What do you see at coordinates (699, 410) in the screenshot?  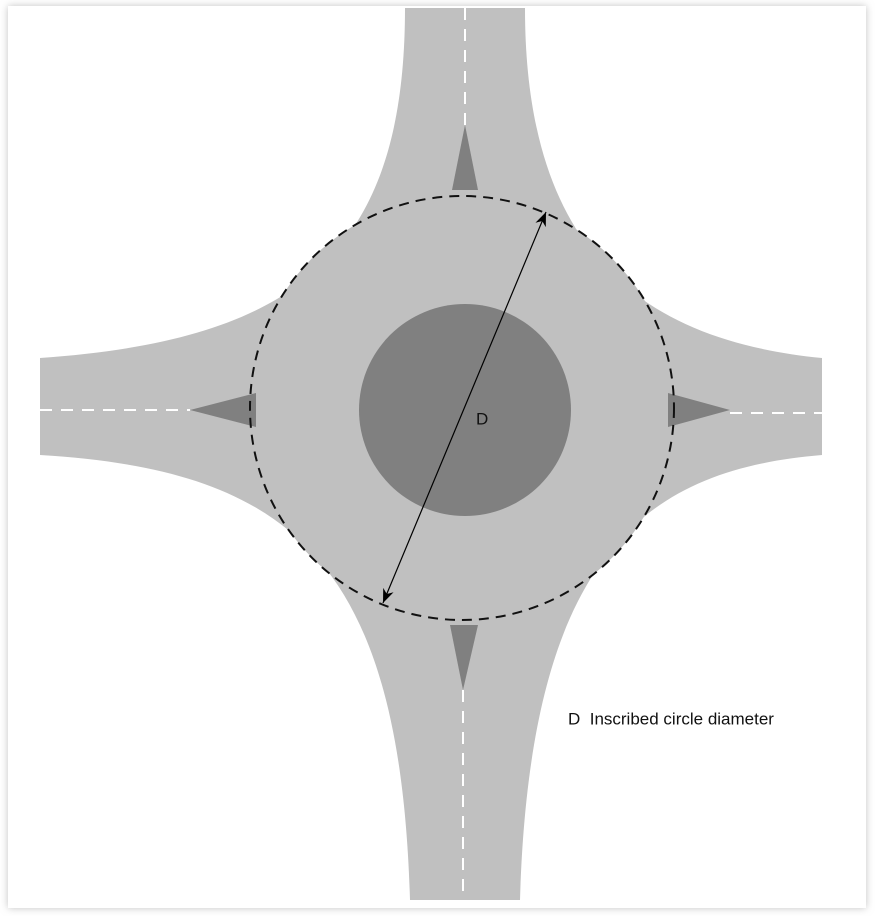 I see `splitter-east` at bounding box center [699, 410].